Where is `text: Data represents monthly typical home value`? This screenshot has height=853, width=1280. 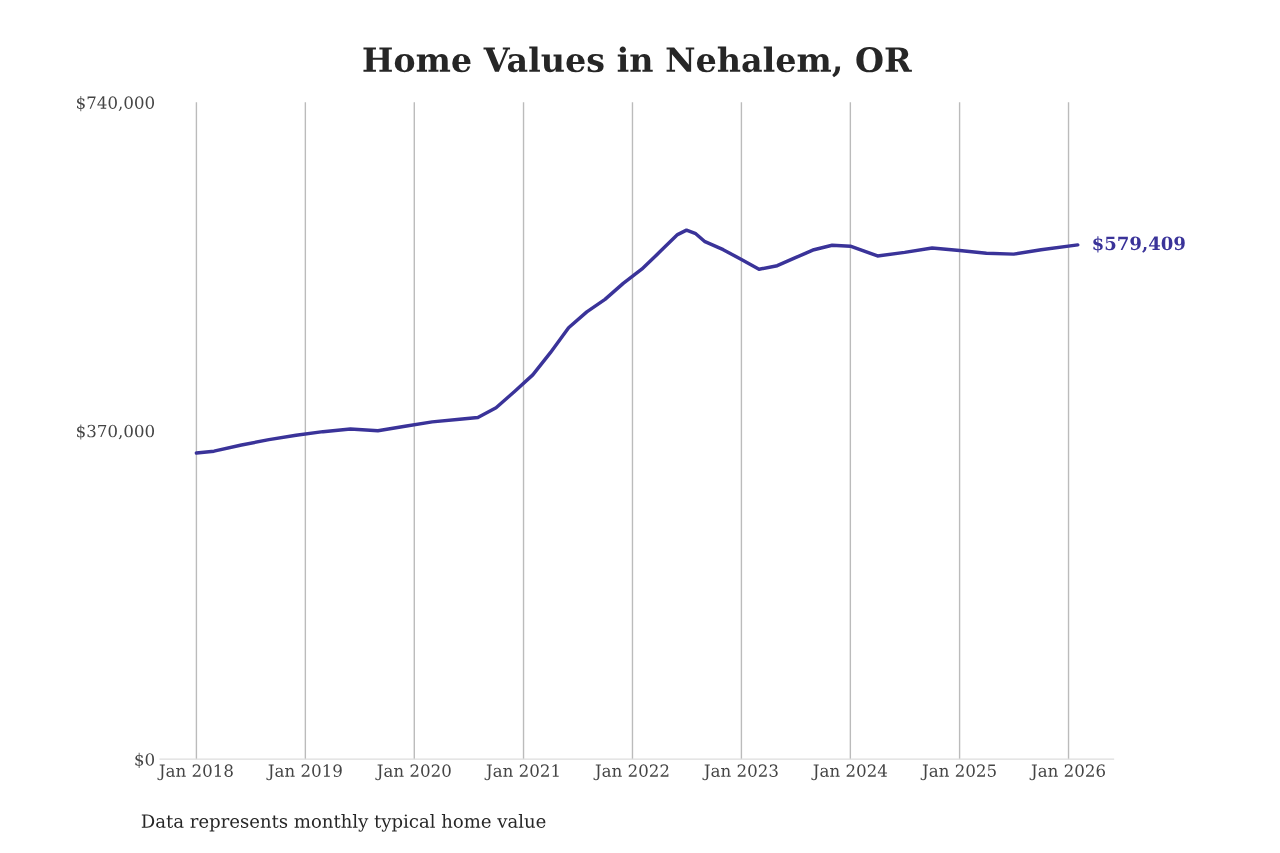 text: Data represents monthly typical home value is located at coordinates (343, 822).